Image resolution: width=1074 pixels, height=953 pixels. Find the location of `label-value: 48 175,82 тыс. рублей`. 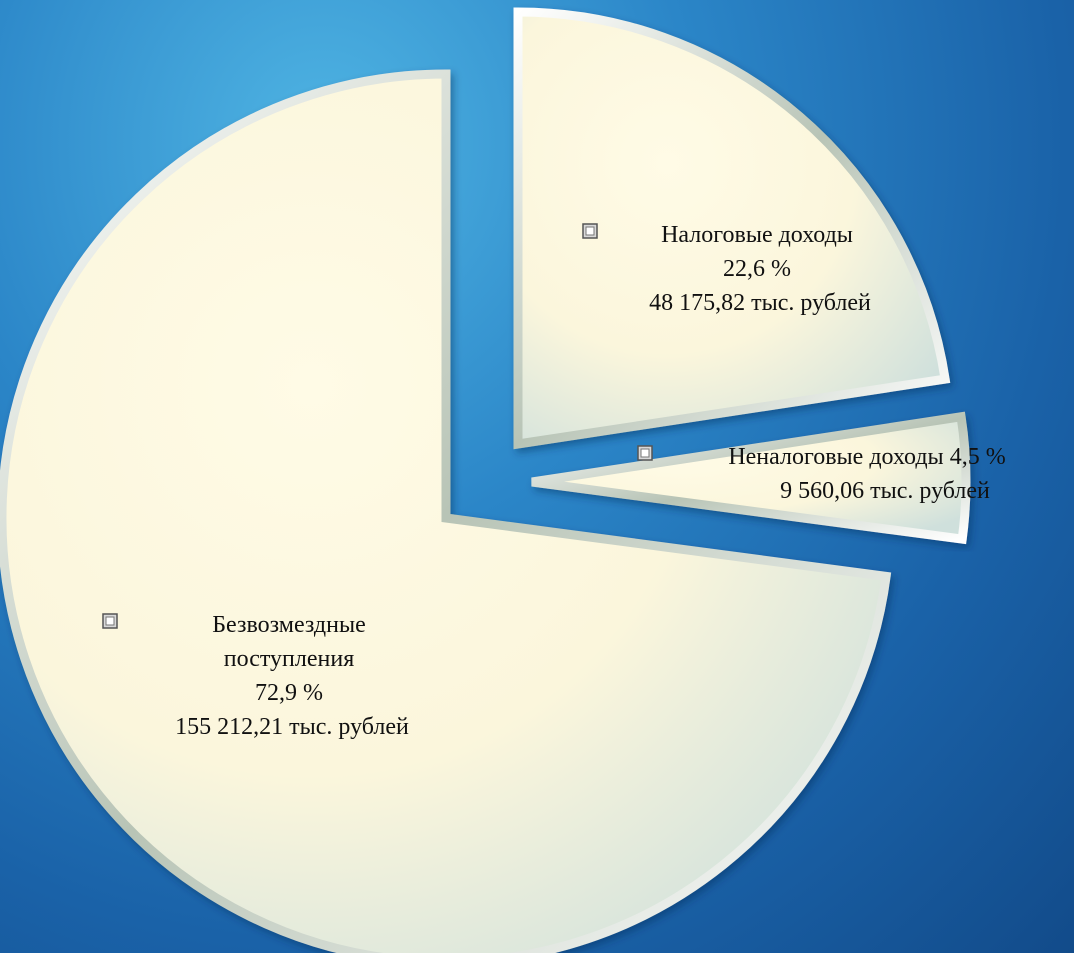

label-value: 48 175,82 тыс. рублей is located at coordinates (760, 303).